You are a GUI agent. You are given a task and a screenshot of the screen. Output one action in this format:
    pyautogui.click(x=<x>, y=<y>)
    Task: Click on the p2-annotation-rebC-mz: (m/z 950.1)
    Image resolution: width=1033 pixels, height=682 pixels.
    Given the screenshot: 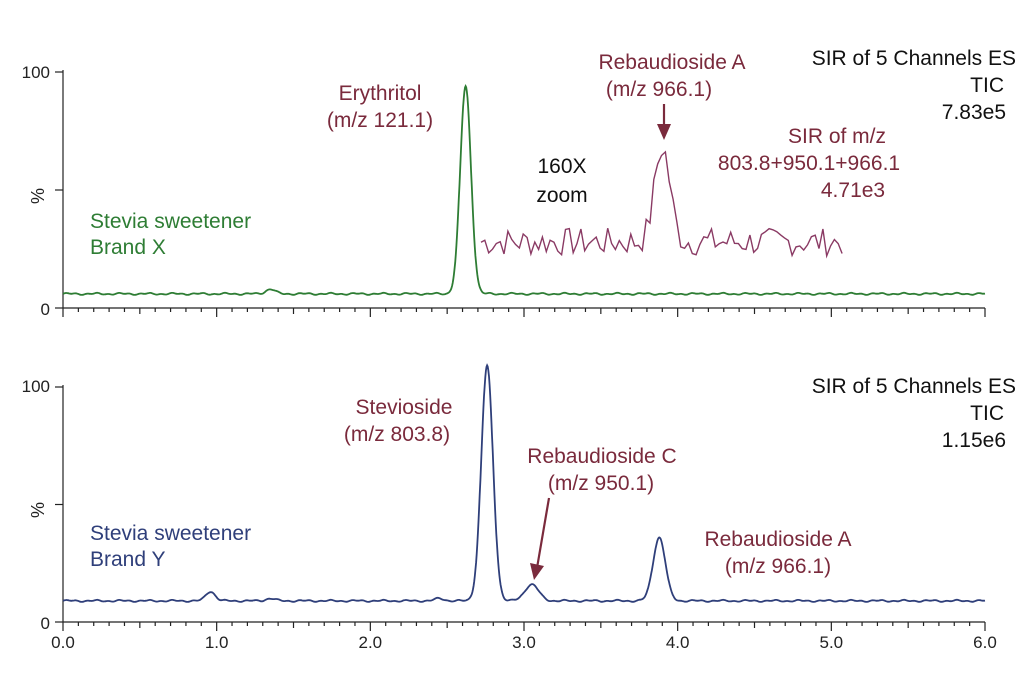 What is the action you would take?
    pyautogui.click(x=601, y=483)
    